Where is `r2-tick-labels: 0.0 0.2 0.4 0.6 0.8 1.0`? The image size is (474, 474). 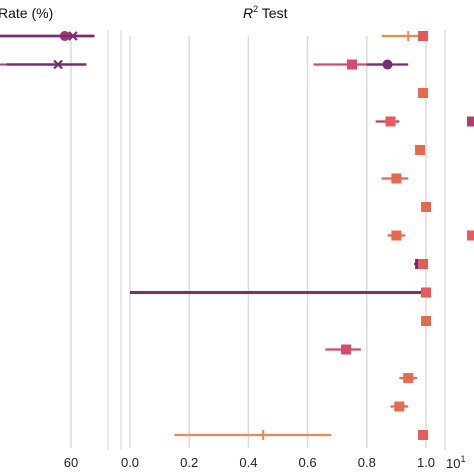
r2-tick-labels: 0.0 0.2 0.4 0.6 0.8 1.0 is located at coordinates (278, 462).